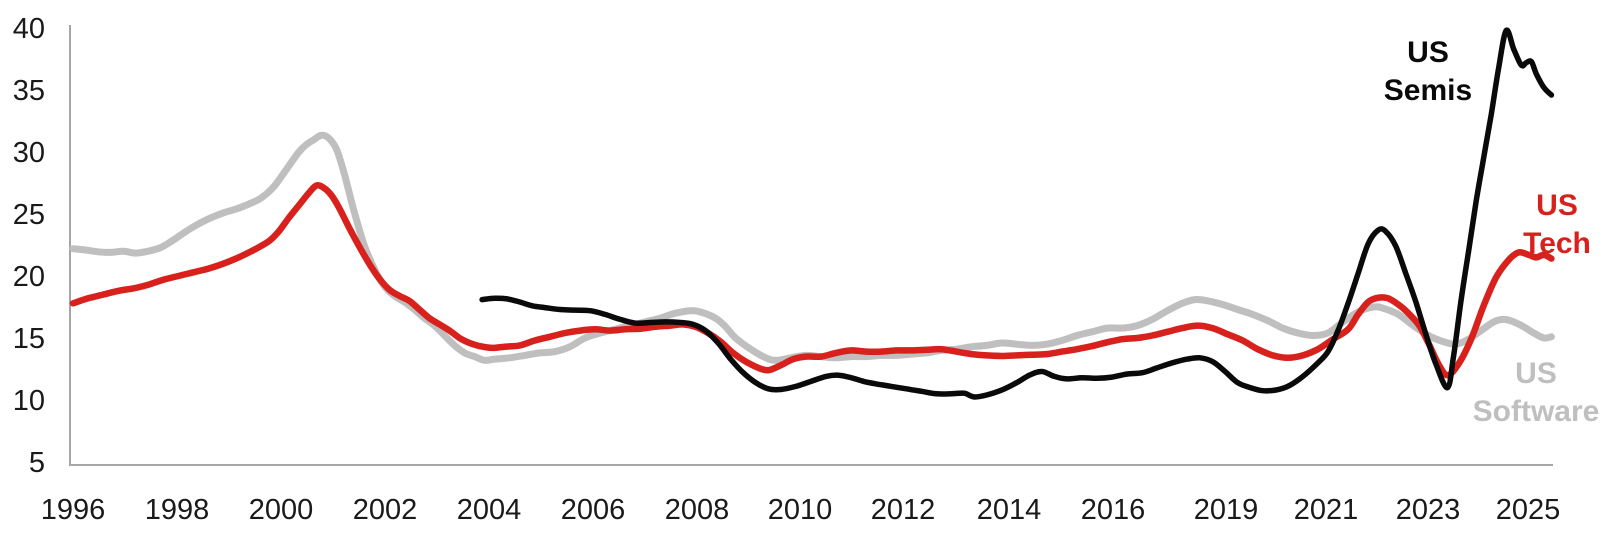  I want to click on x-tick-label: 2023, so click(1428, 510).